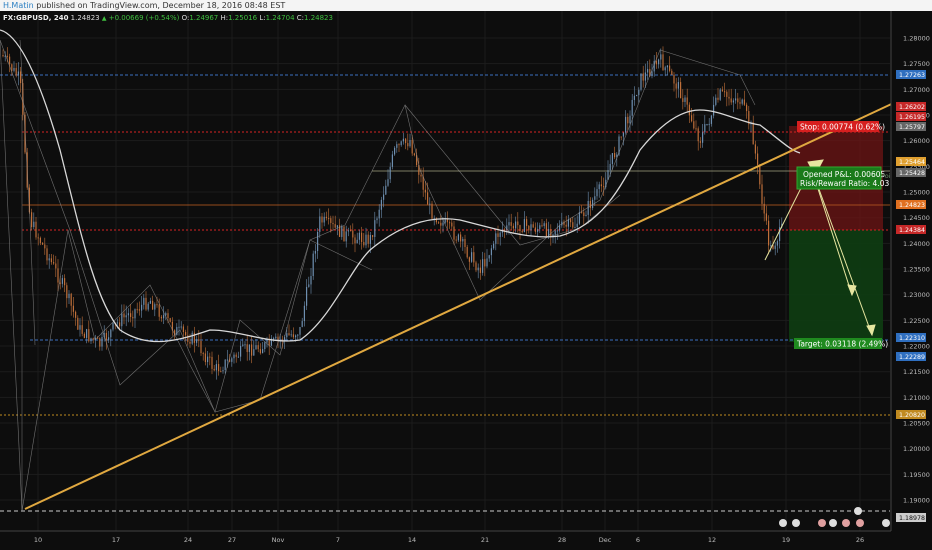  Describe the element at coordinates (860, 540) in the screenshot. I see `time-tick-label: 26` at that location.